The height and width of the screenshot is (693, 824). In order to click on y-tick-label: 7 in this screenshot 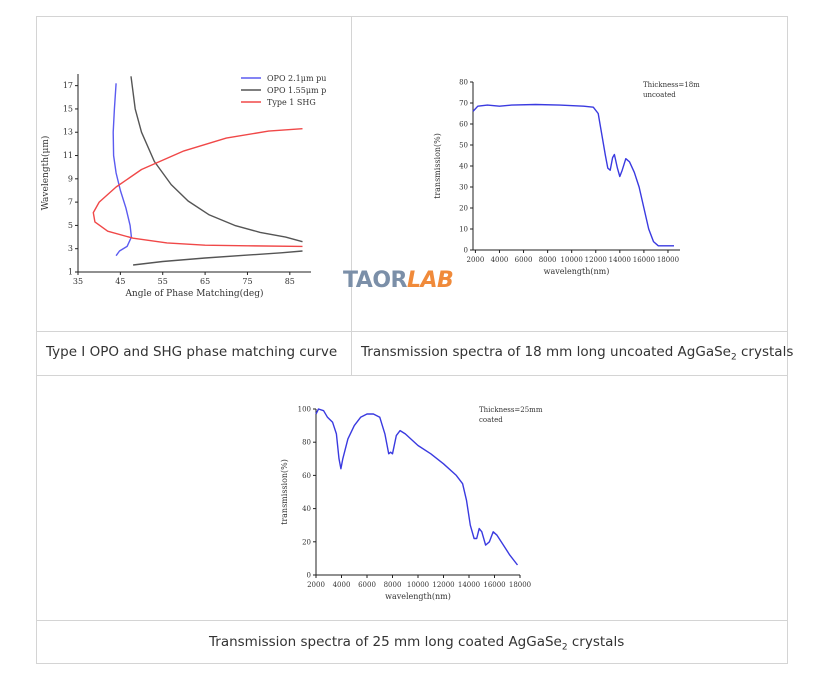, I will do `click(70, 202)`.